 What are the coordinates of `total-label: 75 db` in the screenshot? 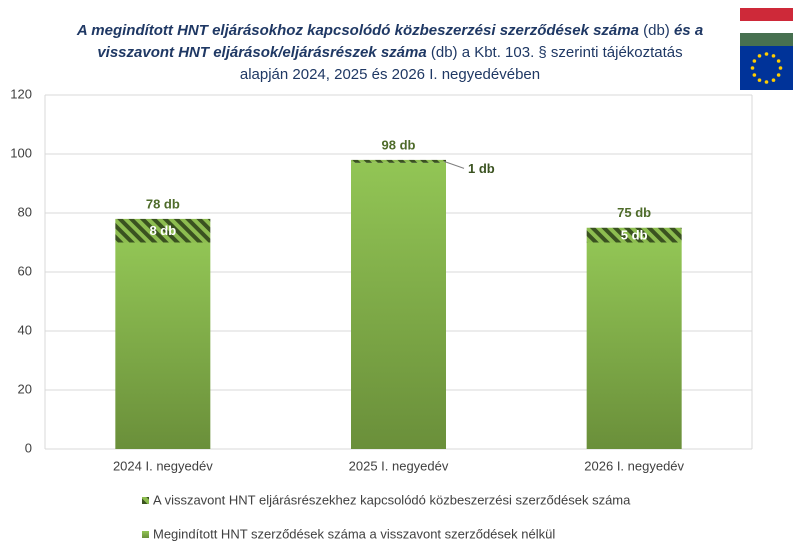 It's located at (634, 212).